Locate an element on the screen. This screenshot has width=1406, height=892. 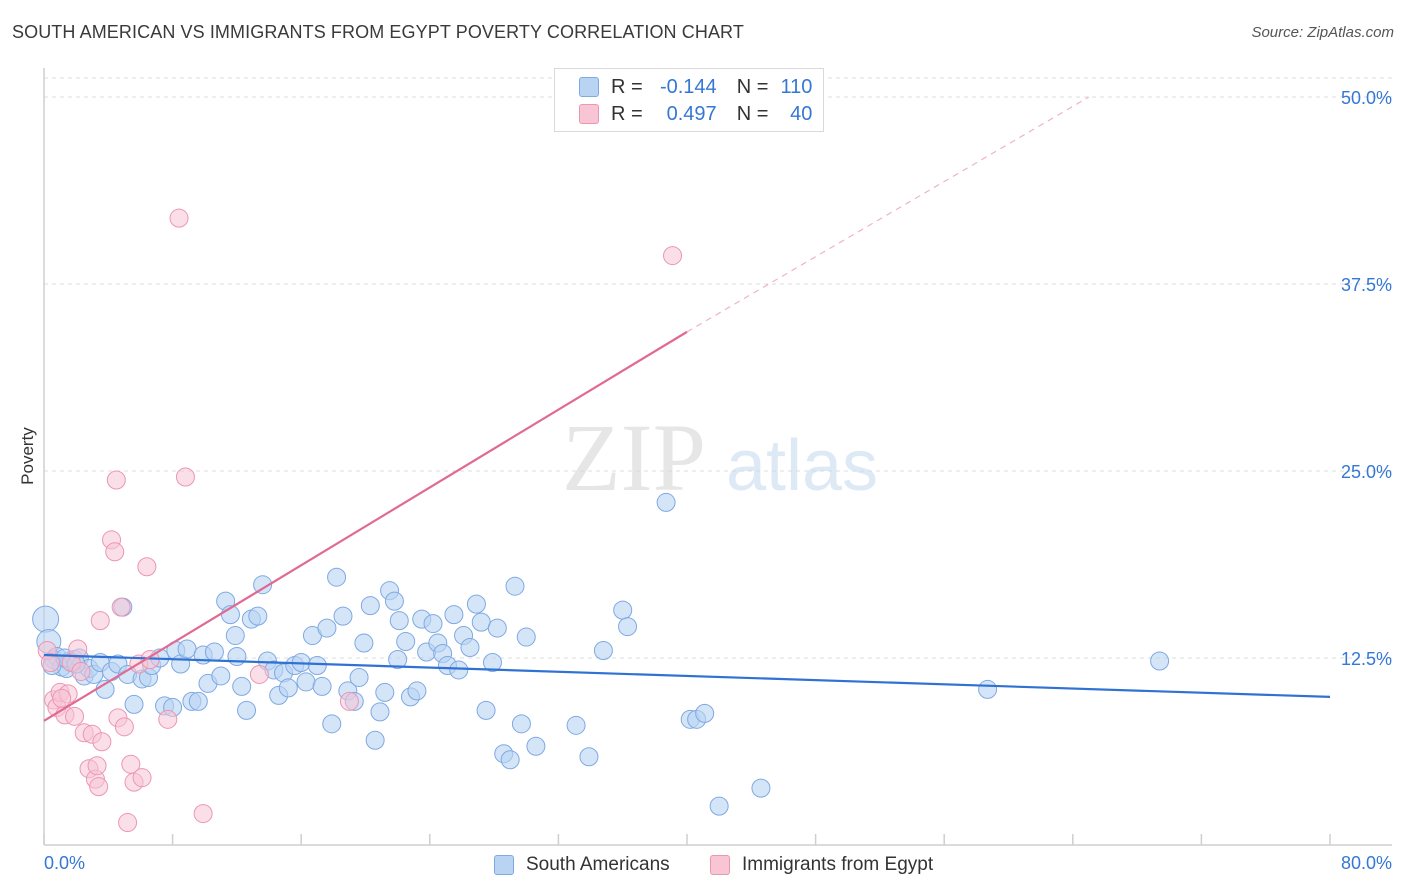
bottom-legend-label: South Americans is located at coordinates (598, 864).